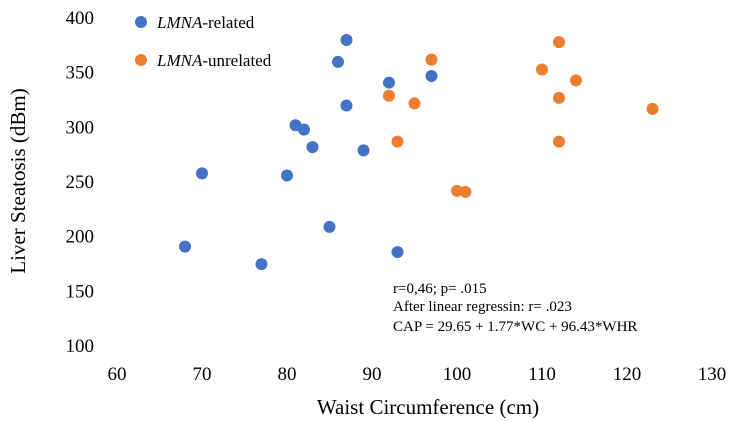 The width and height of the screenshot is (744, 422). What do you see at coordinates (205, 22) in the screenshot?
I see `legend-label-lmna-related: LMNA-related` at bounding box center [205, 22].